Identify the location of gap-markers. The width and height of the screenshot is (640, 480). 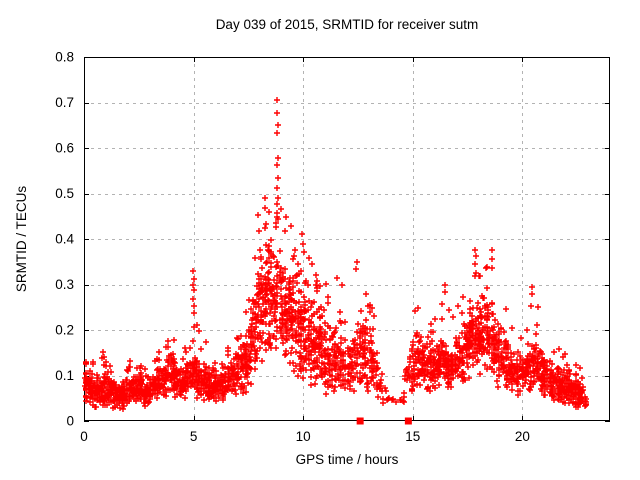
(384, 421).